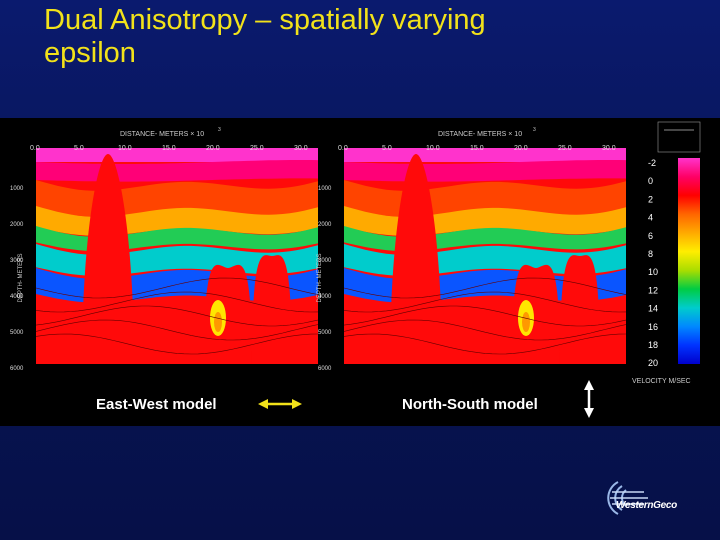  What do you see at coordinates (653, 309) in the screenshot?
I see `colorbar-tick-label: 14` at bounding box center [653, 309].